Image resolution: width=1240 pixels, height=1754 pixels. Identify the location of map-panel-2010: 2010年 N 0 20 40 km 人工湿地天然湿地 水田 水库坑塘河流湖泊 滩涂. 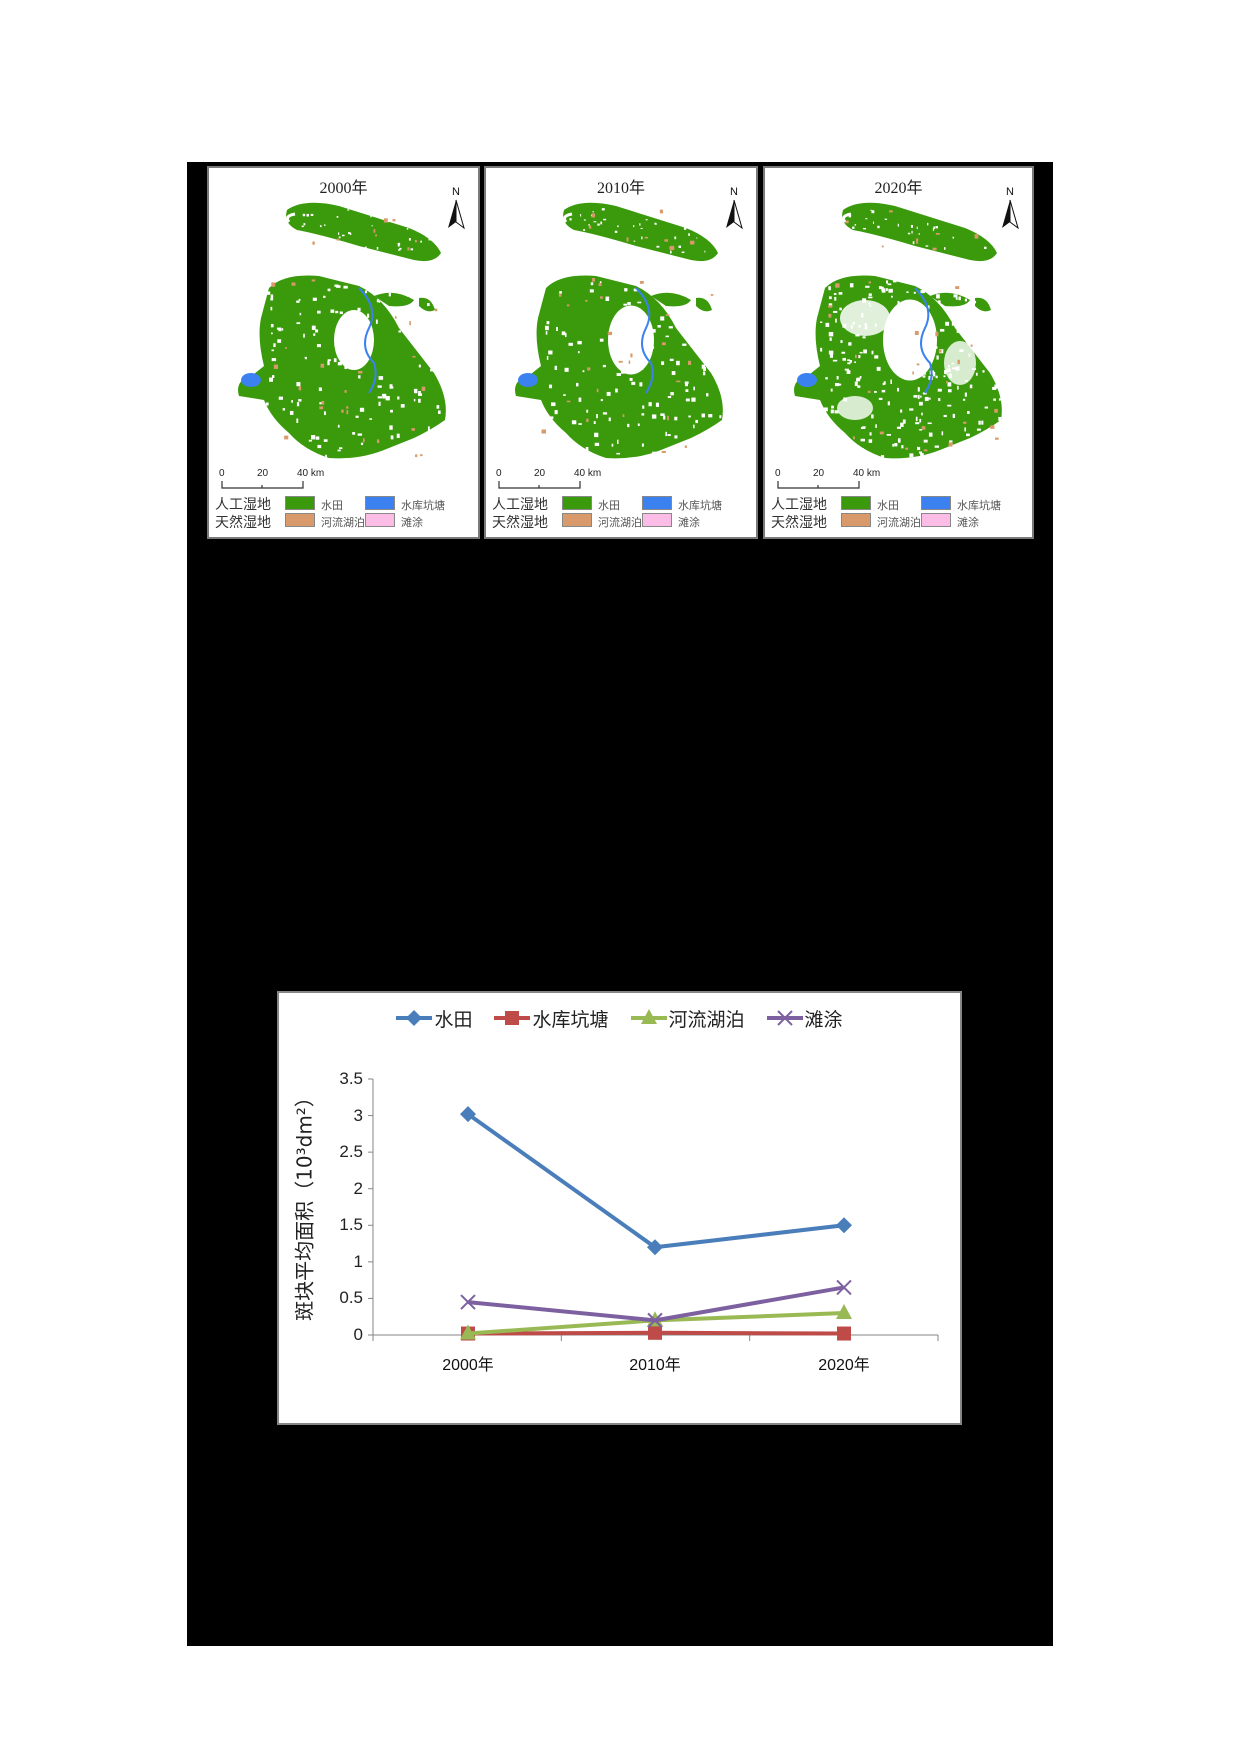
(621, 352).